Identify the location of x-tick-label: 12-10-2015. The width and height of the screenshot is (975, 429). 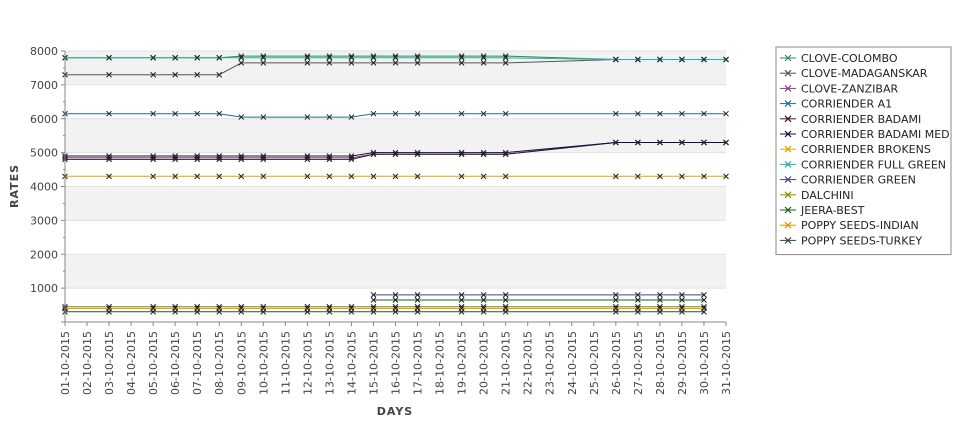
(307, 363).